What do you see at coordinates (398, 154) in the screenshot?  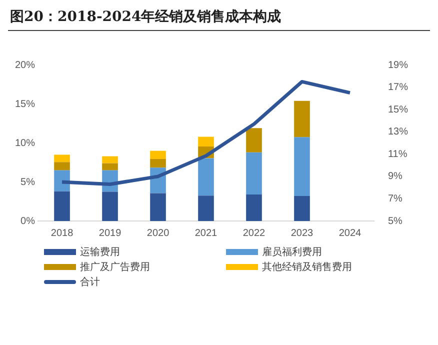 I see `y2-tick-label: 11%` at bounding box center [398, 154].